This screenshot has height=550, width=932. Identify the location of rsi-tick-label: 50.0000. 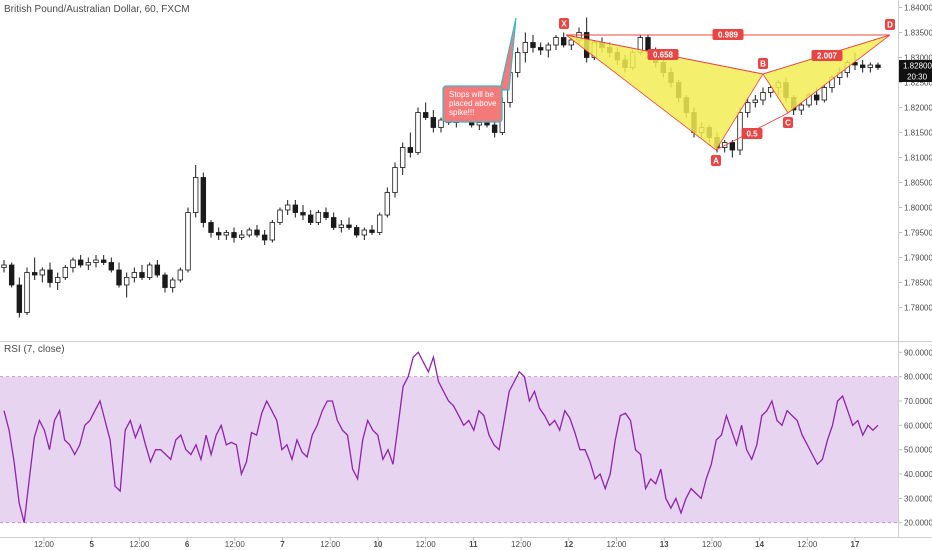
(918, 450).